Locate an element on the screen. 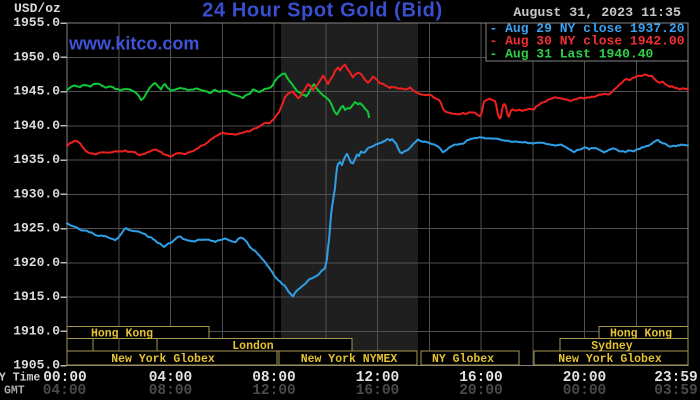 Image resolution: width=700 pixels, height=400 pixels. svg-text: August 31, 2023 11:35 is located at coordinates (597, 12).